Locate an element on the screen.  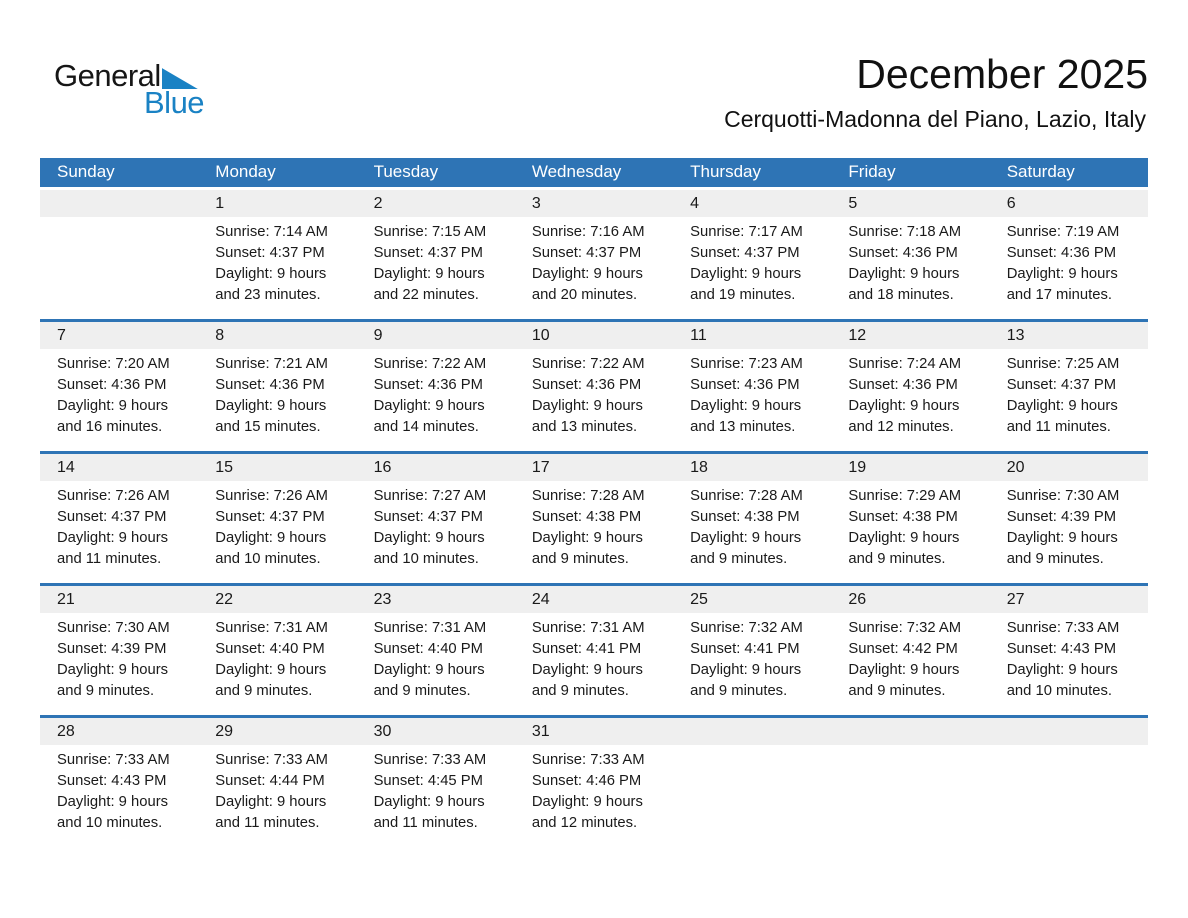
day-number: 14 is located at coordinates (119, 467).